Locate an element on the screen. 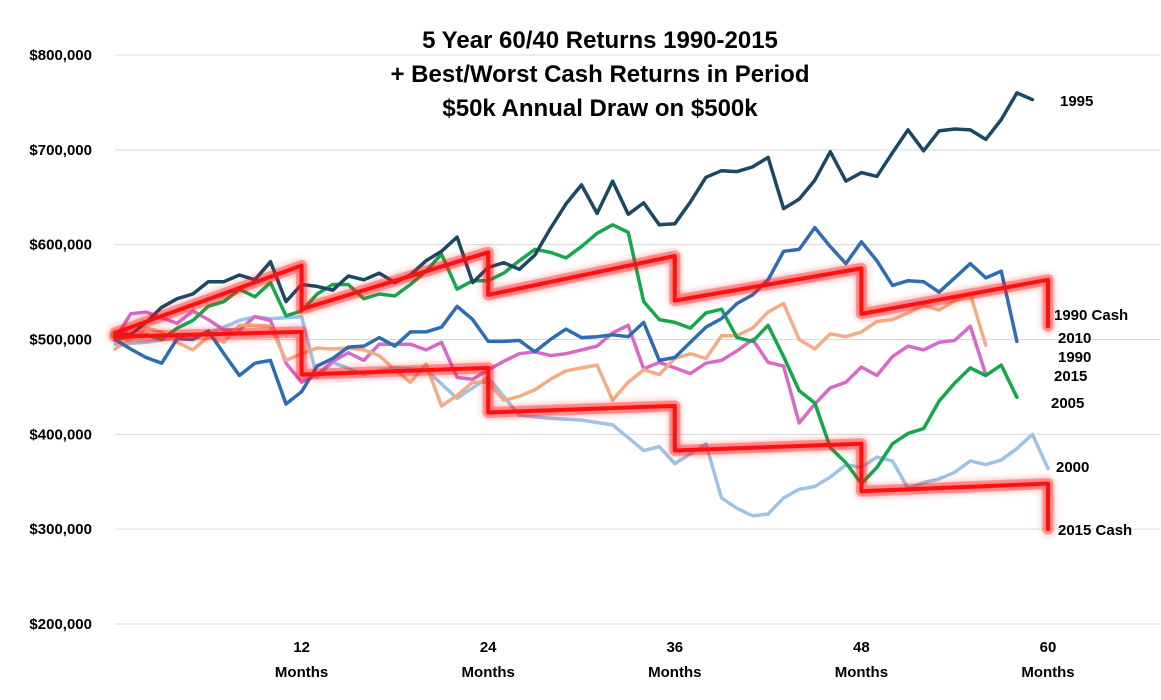 The image size is (1161, 700). chart-title-line-1: 5 Year 60/40 Returns 1990-2015 is located at coordinates (600, 40).